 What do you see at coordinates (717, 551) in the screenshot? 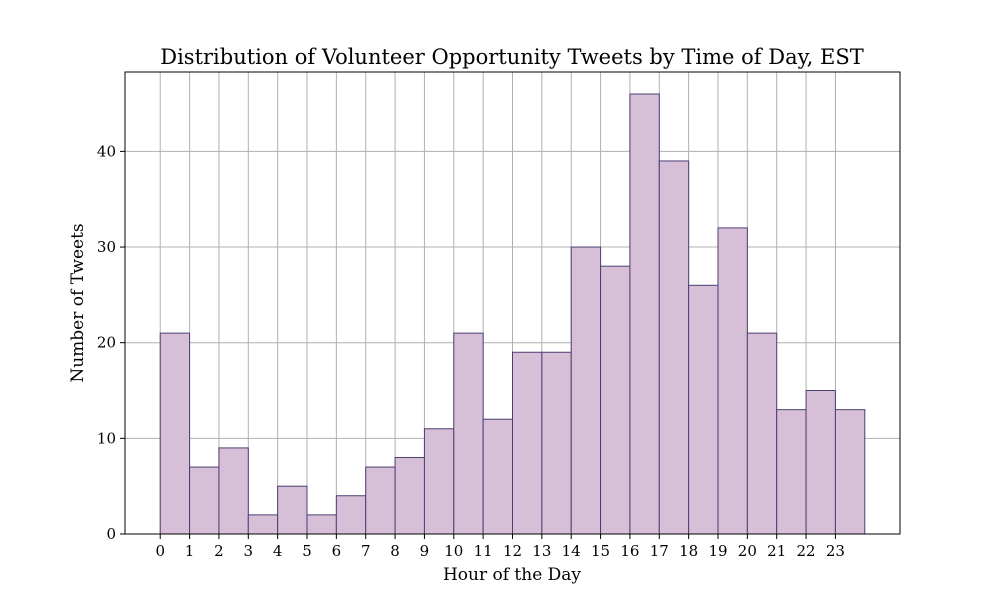
I see `x-tick-label: 19` at bounding box center [717, 551].